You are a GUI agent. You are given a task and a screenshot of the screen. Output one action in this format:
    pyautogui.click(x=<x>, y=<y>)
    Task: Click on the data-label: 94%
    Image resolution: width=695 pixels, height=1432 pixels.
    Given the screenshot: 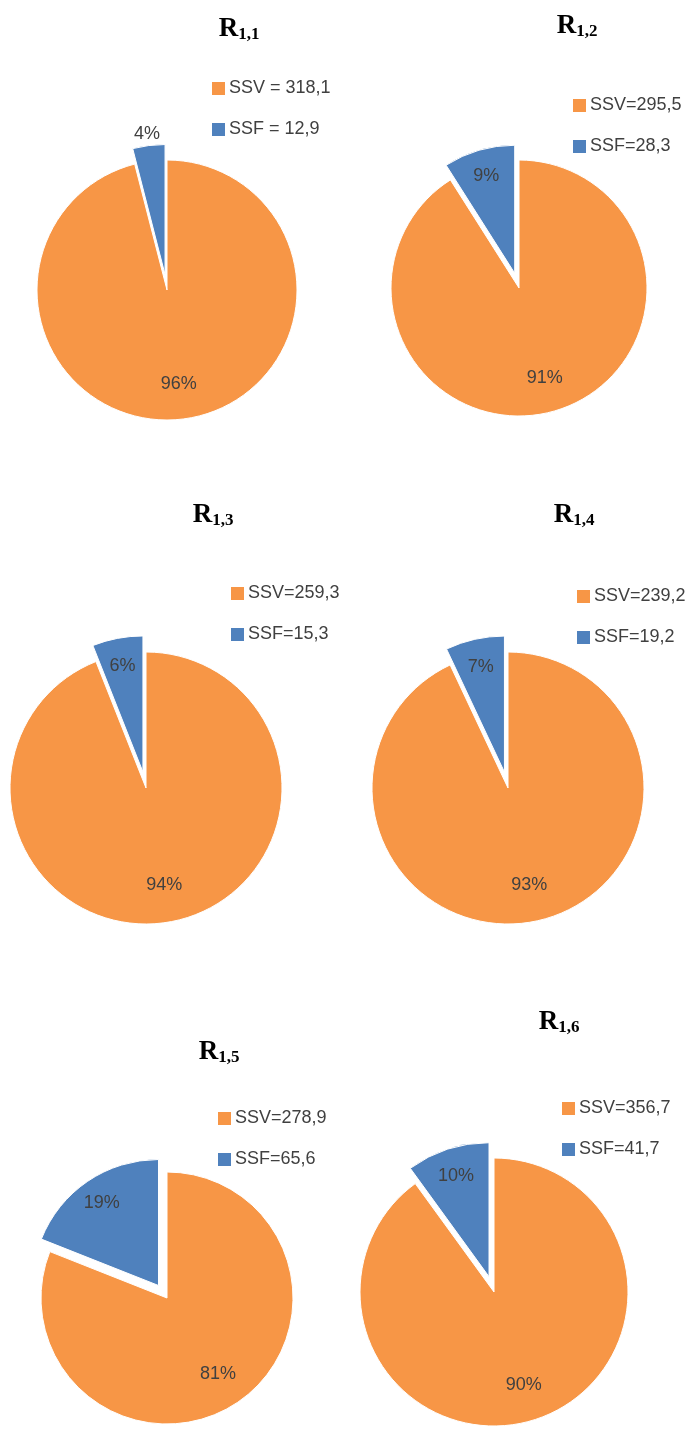 What is the action you would take?
    pyautogui.click(x=164, y=884)
    